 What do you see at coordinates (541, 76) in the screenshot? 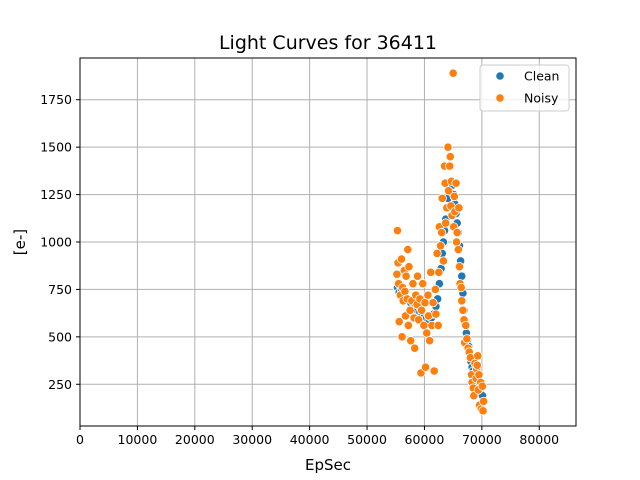
I see `legend-label-clean: Clean` at bounding box center [541, 76].